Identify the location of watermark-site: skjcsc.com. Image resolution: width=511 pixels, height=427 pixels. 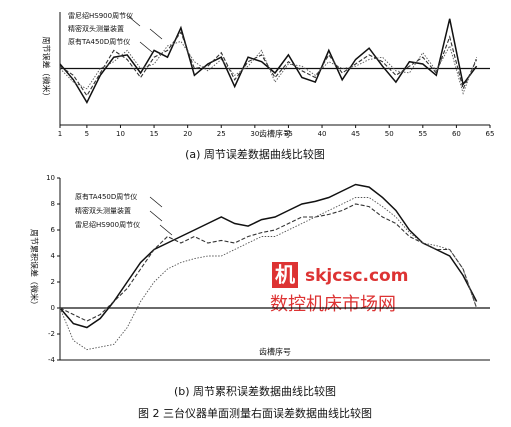
(356, 276).